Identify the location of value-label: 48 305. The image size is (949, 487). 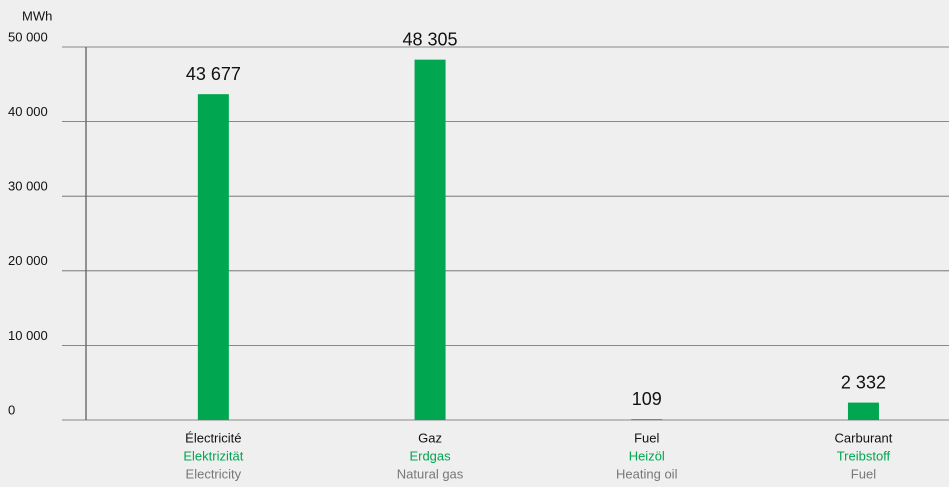
(430, 39).